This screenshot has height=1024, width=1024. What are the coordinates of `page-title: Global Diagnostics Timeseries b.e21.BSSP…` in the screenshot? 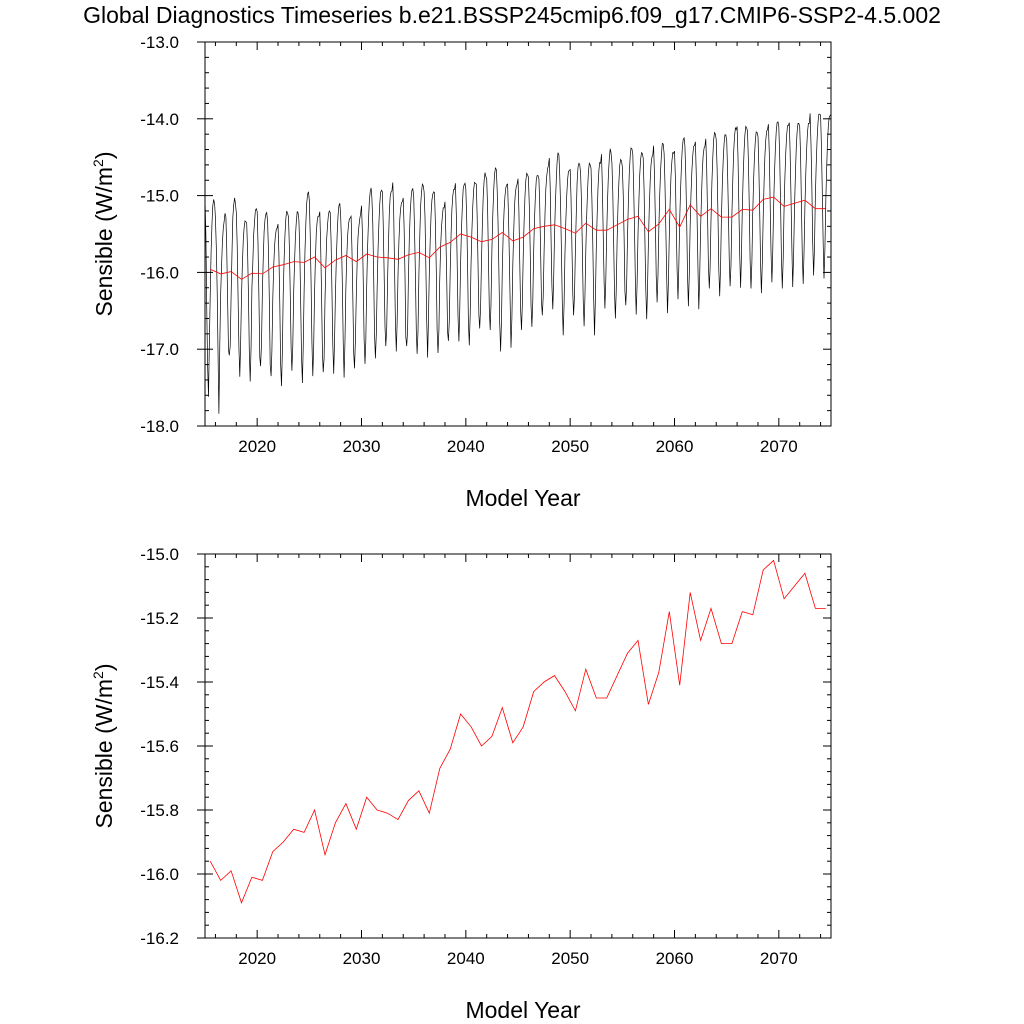 It's located at (512, 15).